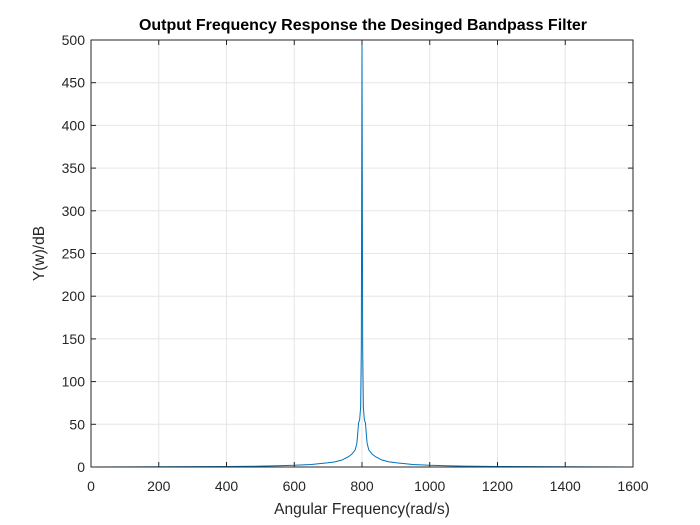 The width and height of the screenshot is (700, 525). Describe the element at coordinates (81, 467) in the screenshot. I see `y-tick-label: 0` at that location.